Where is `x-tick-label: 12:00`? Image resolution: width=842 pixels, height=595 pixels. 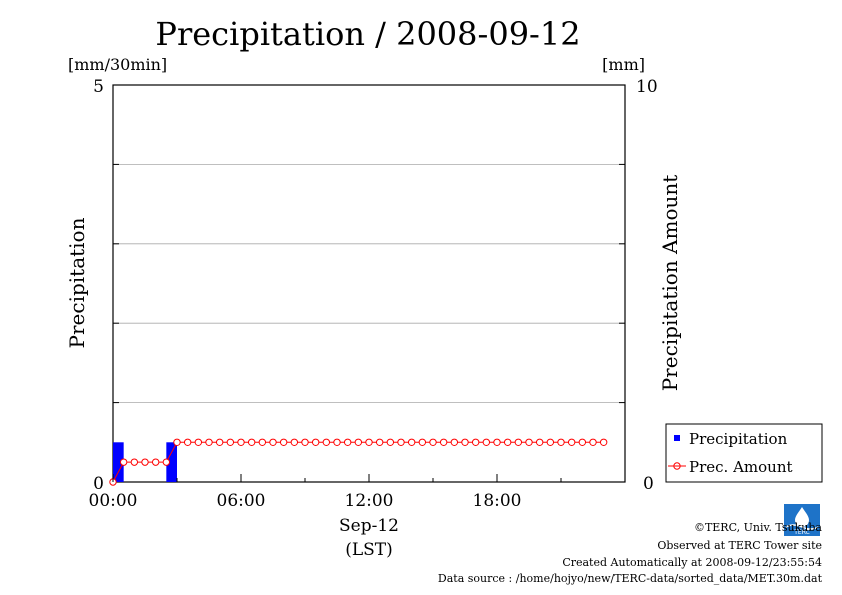 x-tick-label: 12:00 is located at coordinates (369, 501).